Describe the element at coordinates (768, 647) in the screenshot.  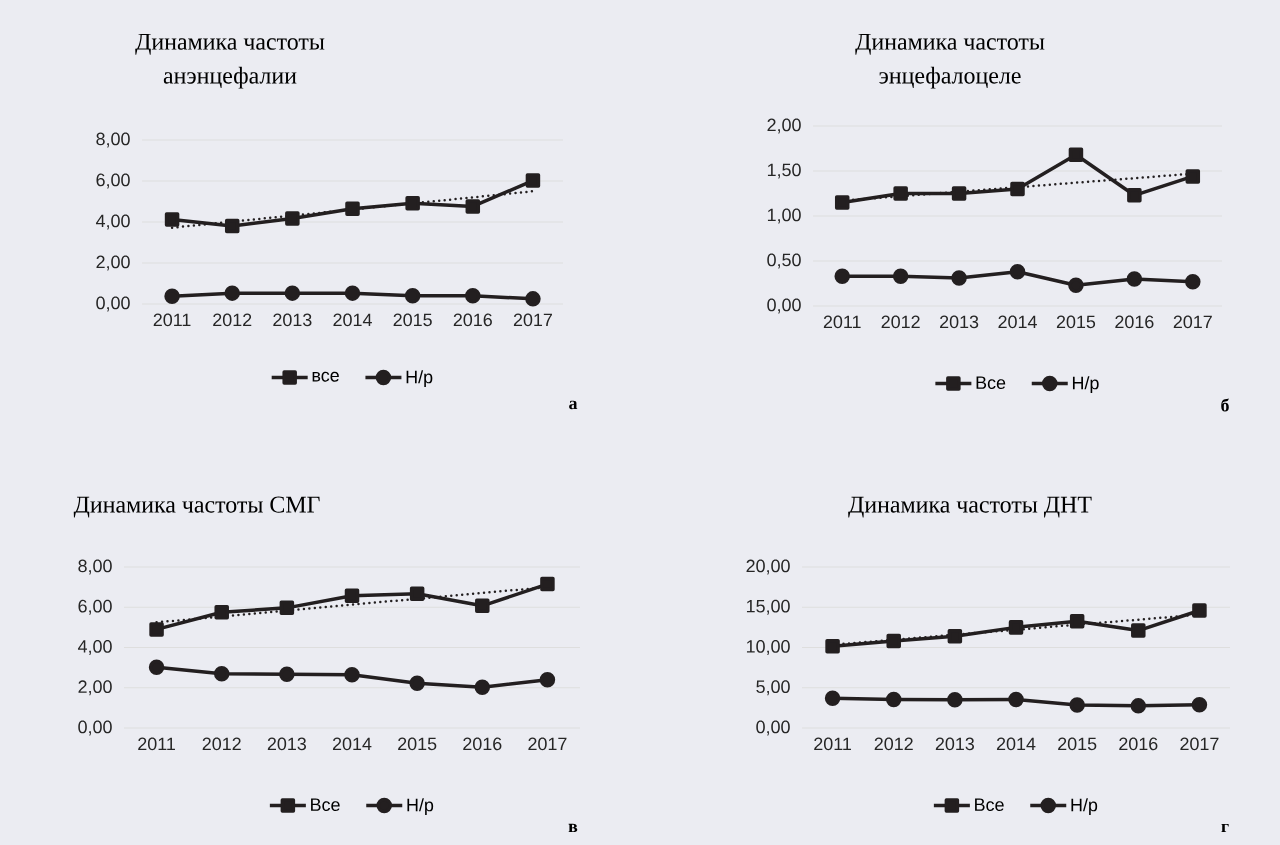
I see `y-tick-label: 10,00` at that location.